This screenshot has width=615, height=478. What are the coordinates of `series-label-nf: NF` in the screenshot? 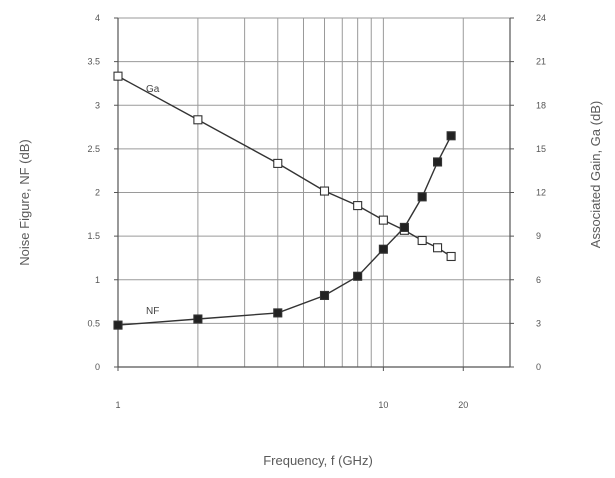 It's located at (152, 311).